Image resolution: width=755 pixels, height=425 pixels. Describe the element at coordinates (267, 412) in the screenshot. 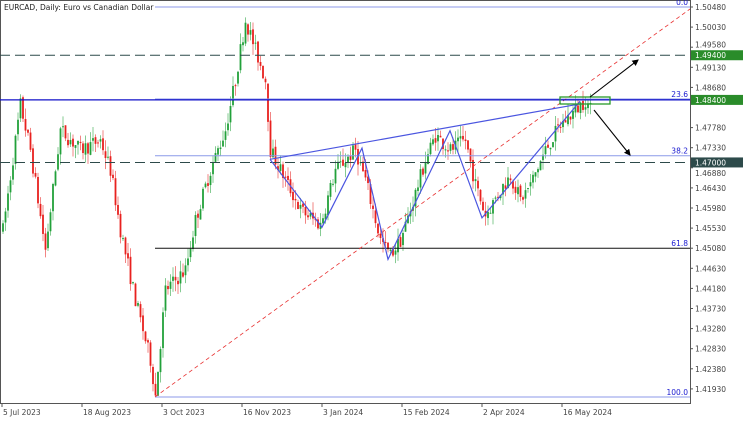

I see `x-tick-label: 16 Nov 2023` at that location.